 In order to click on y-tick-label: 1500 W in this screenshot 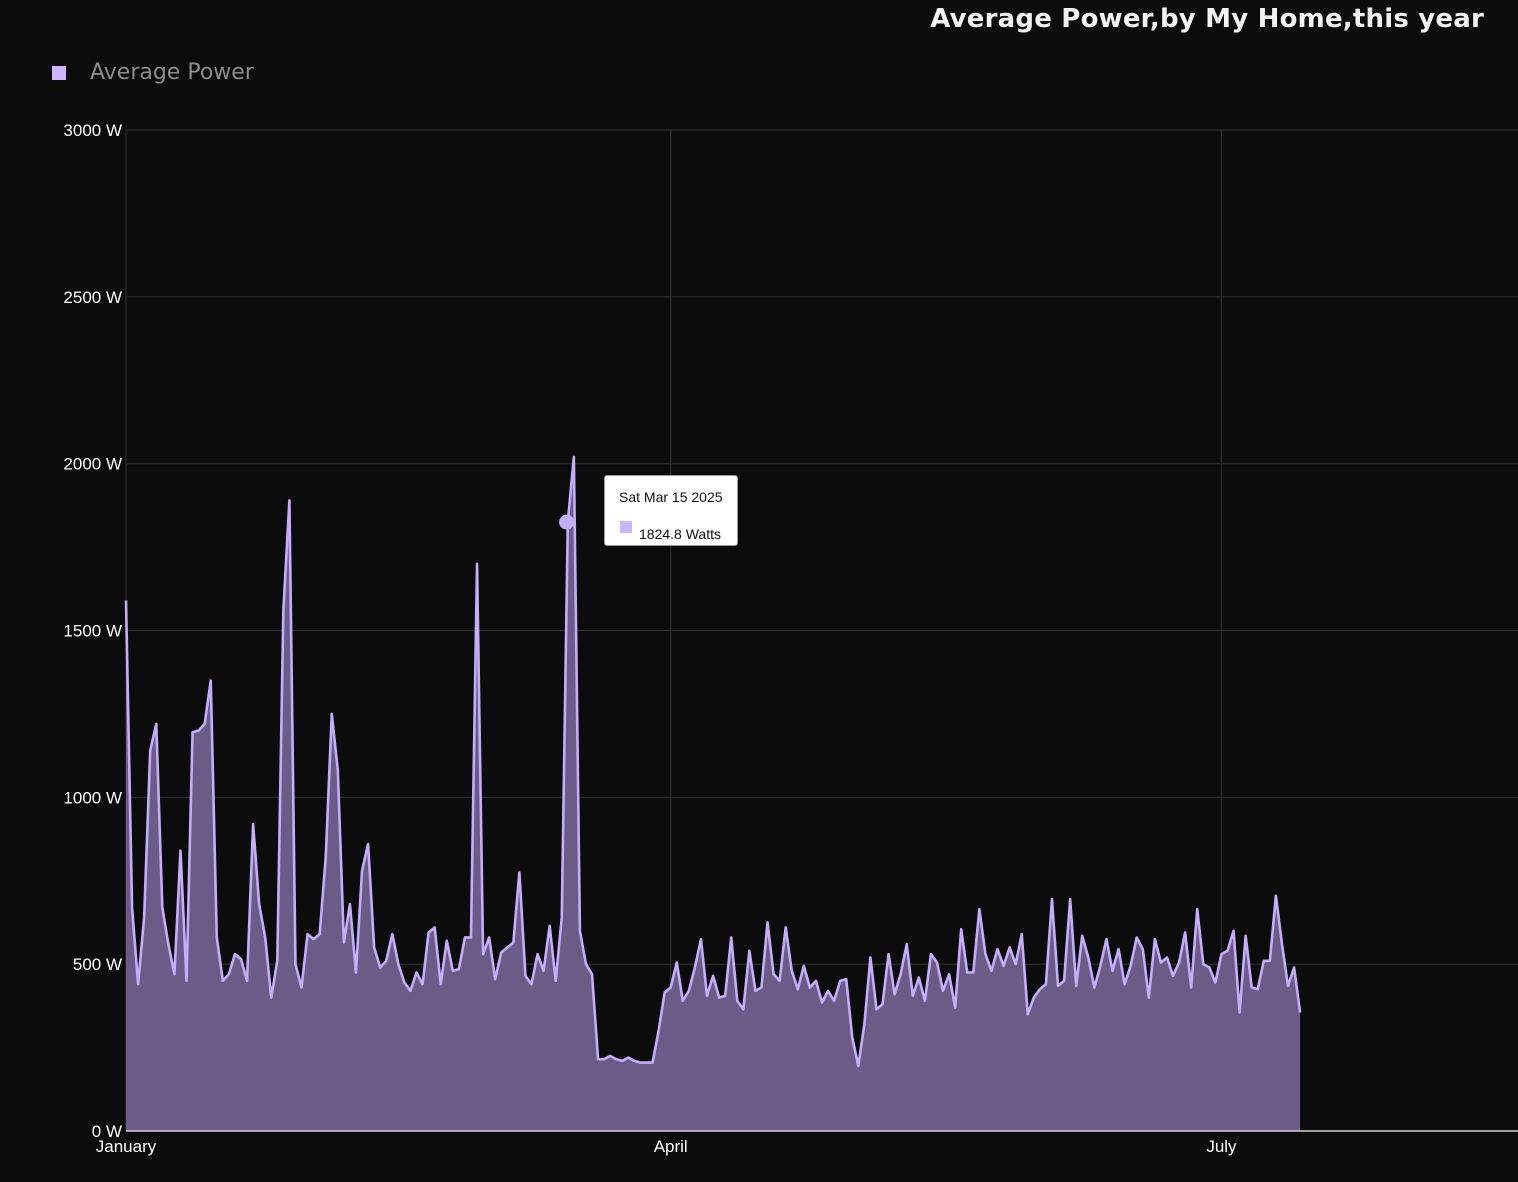, I will do `click(92, 631)`.